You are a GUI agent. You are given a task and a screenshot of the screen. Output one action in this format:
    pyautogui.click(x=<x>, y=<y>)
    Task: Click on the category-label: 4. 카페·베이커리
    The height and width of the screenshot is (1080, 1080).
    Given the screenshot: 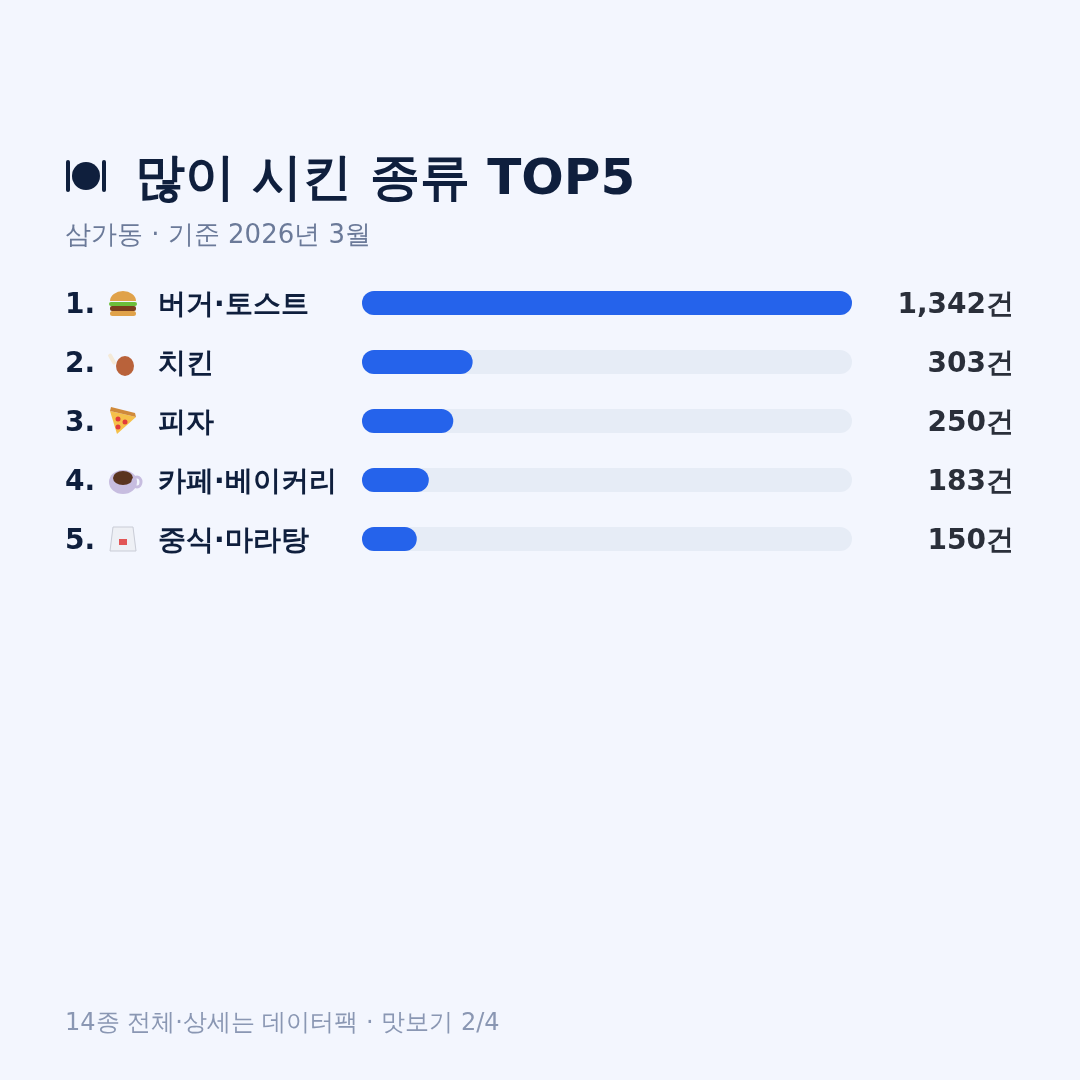 What is the action you would take?
    pyautogui.click(x=201, y=481)
    